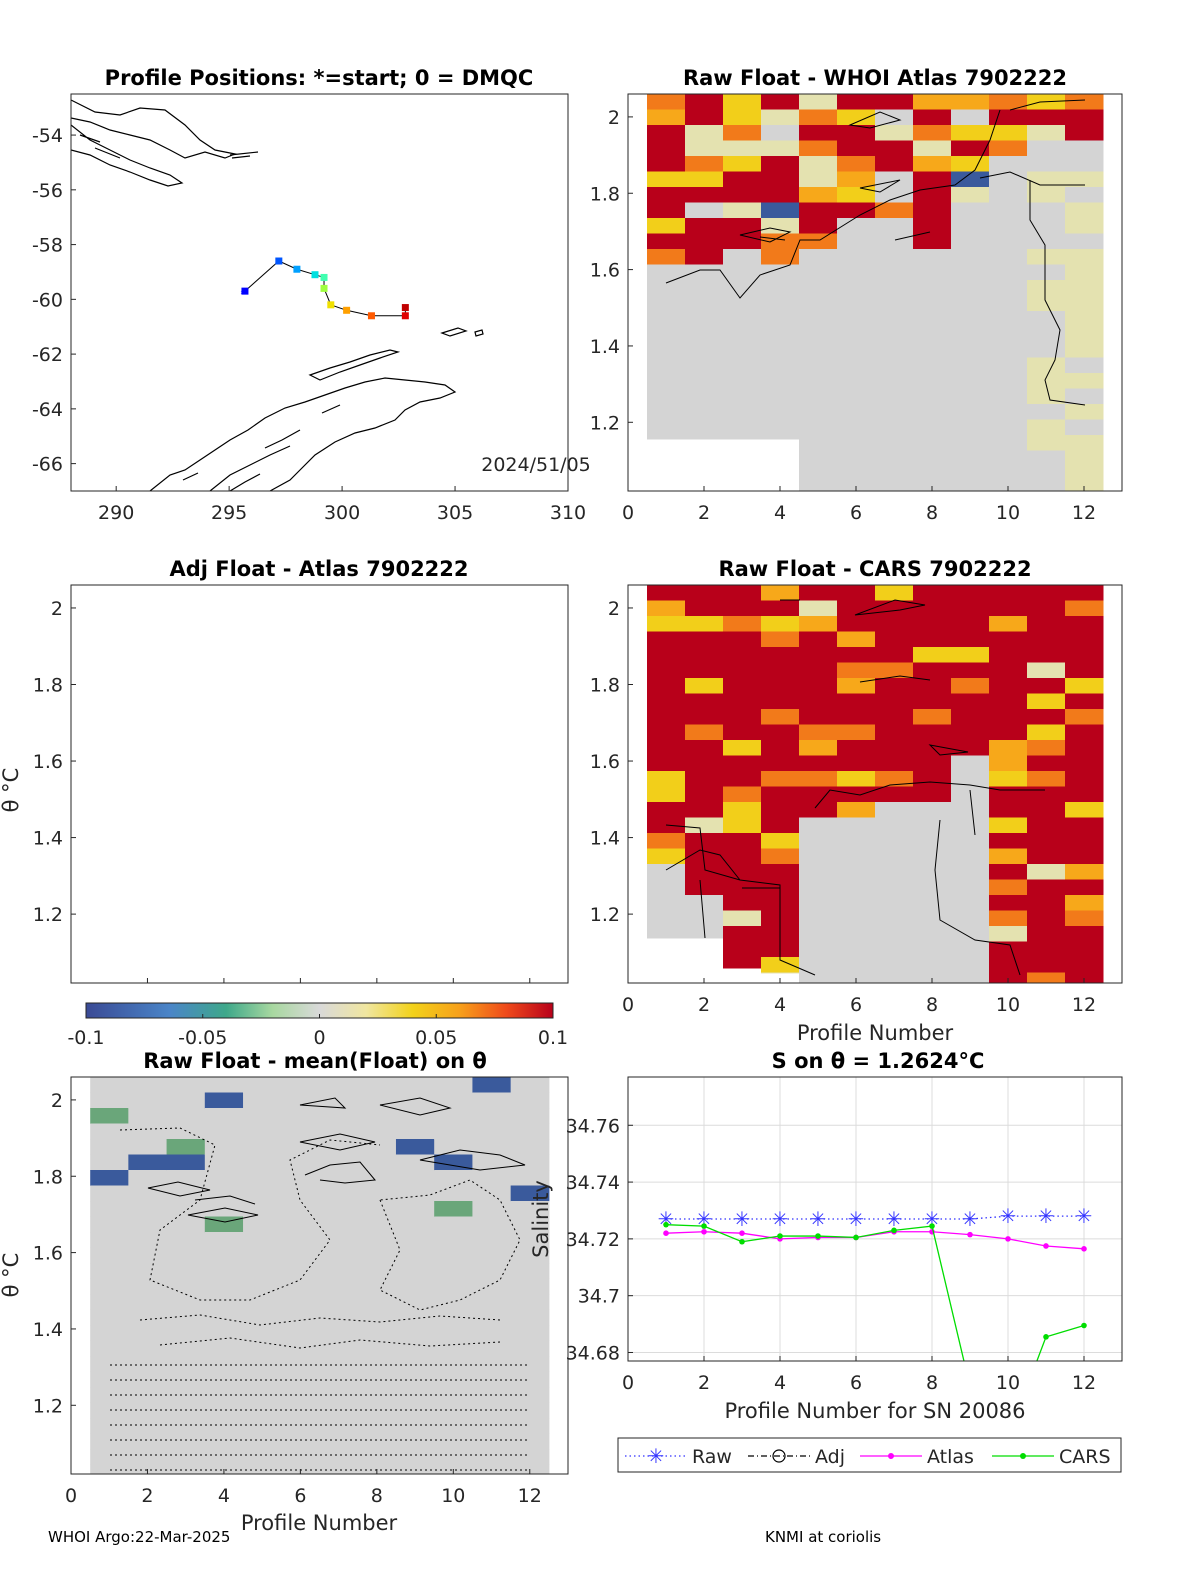 This screenshot has height=1575, width=1200. I want to click on adj-atlas-x-tick-marks, so click(300, 980).